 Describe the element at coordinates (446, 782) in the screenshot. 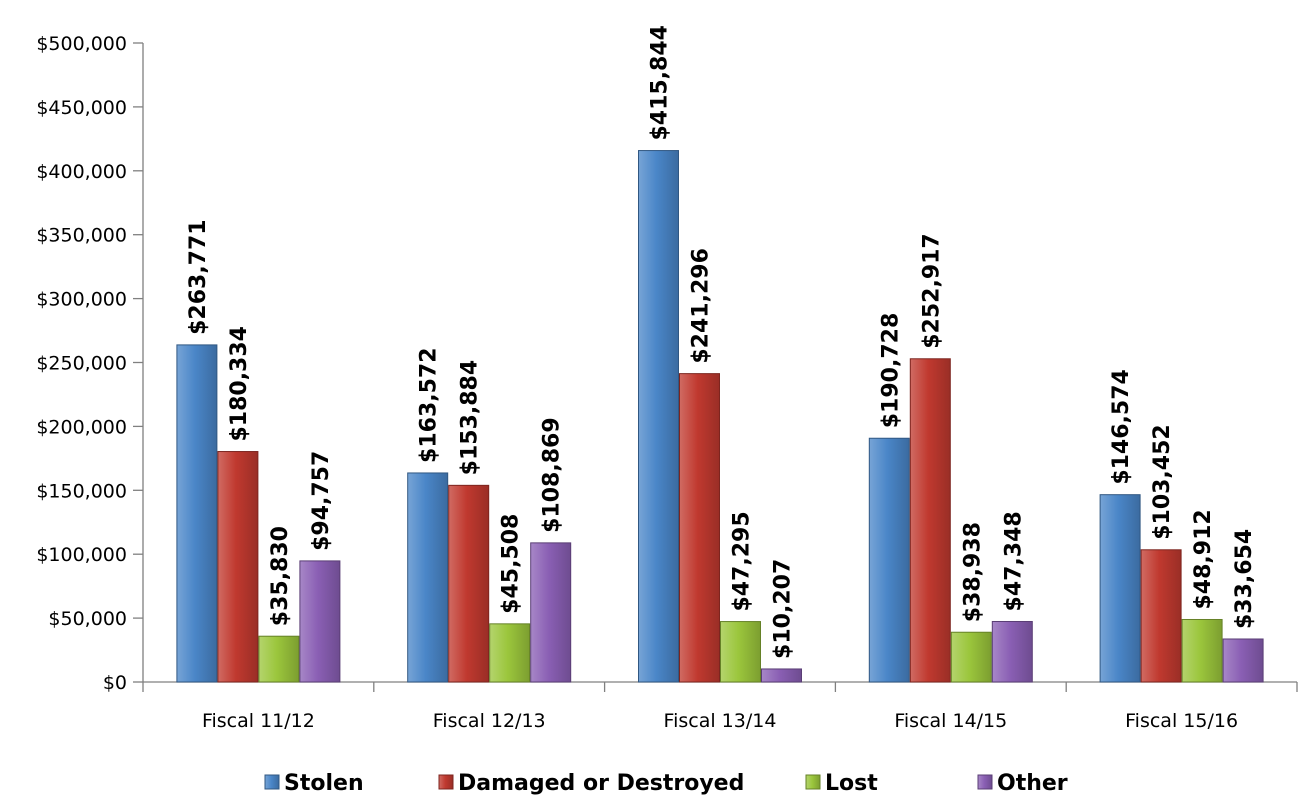

I see `legend-swatch-damaged-or-destroyed` at that location.